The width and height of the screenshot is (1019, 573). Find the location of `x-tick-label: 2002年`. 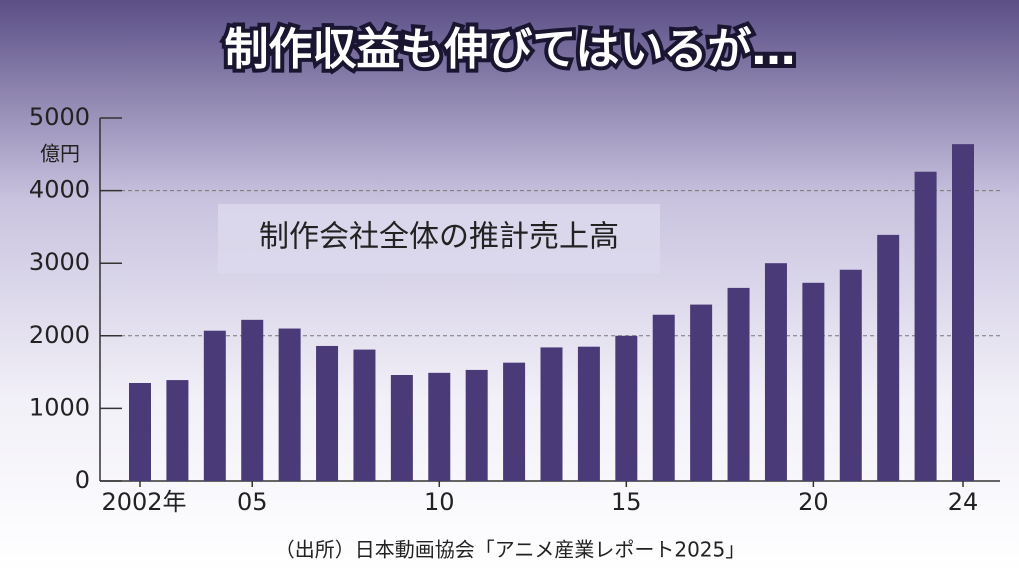

x-tick-label: 2002年 is located at coordinates (143, 502).